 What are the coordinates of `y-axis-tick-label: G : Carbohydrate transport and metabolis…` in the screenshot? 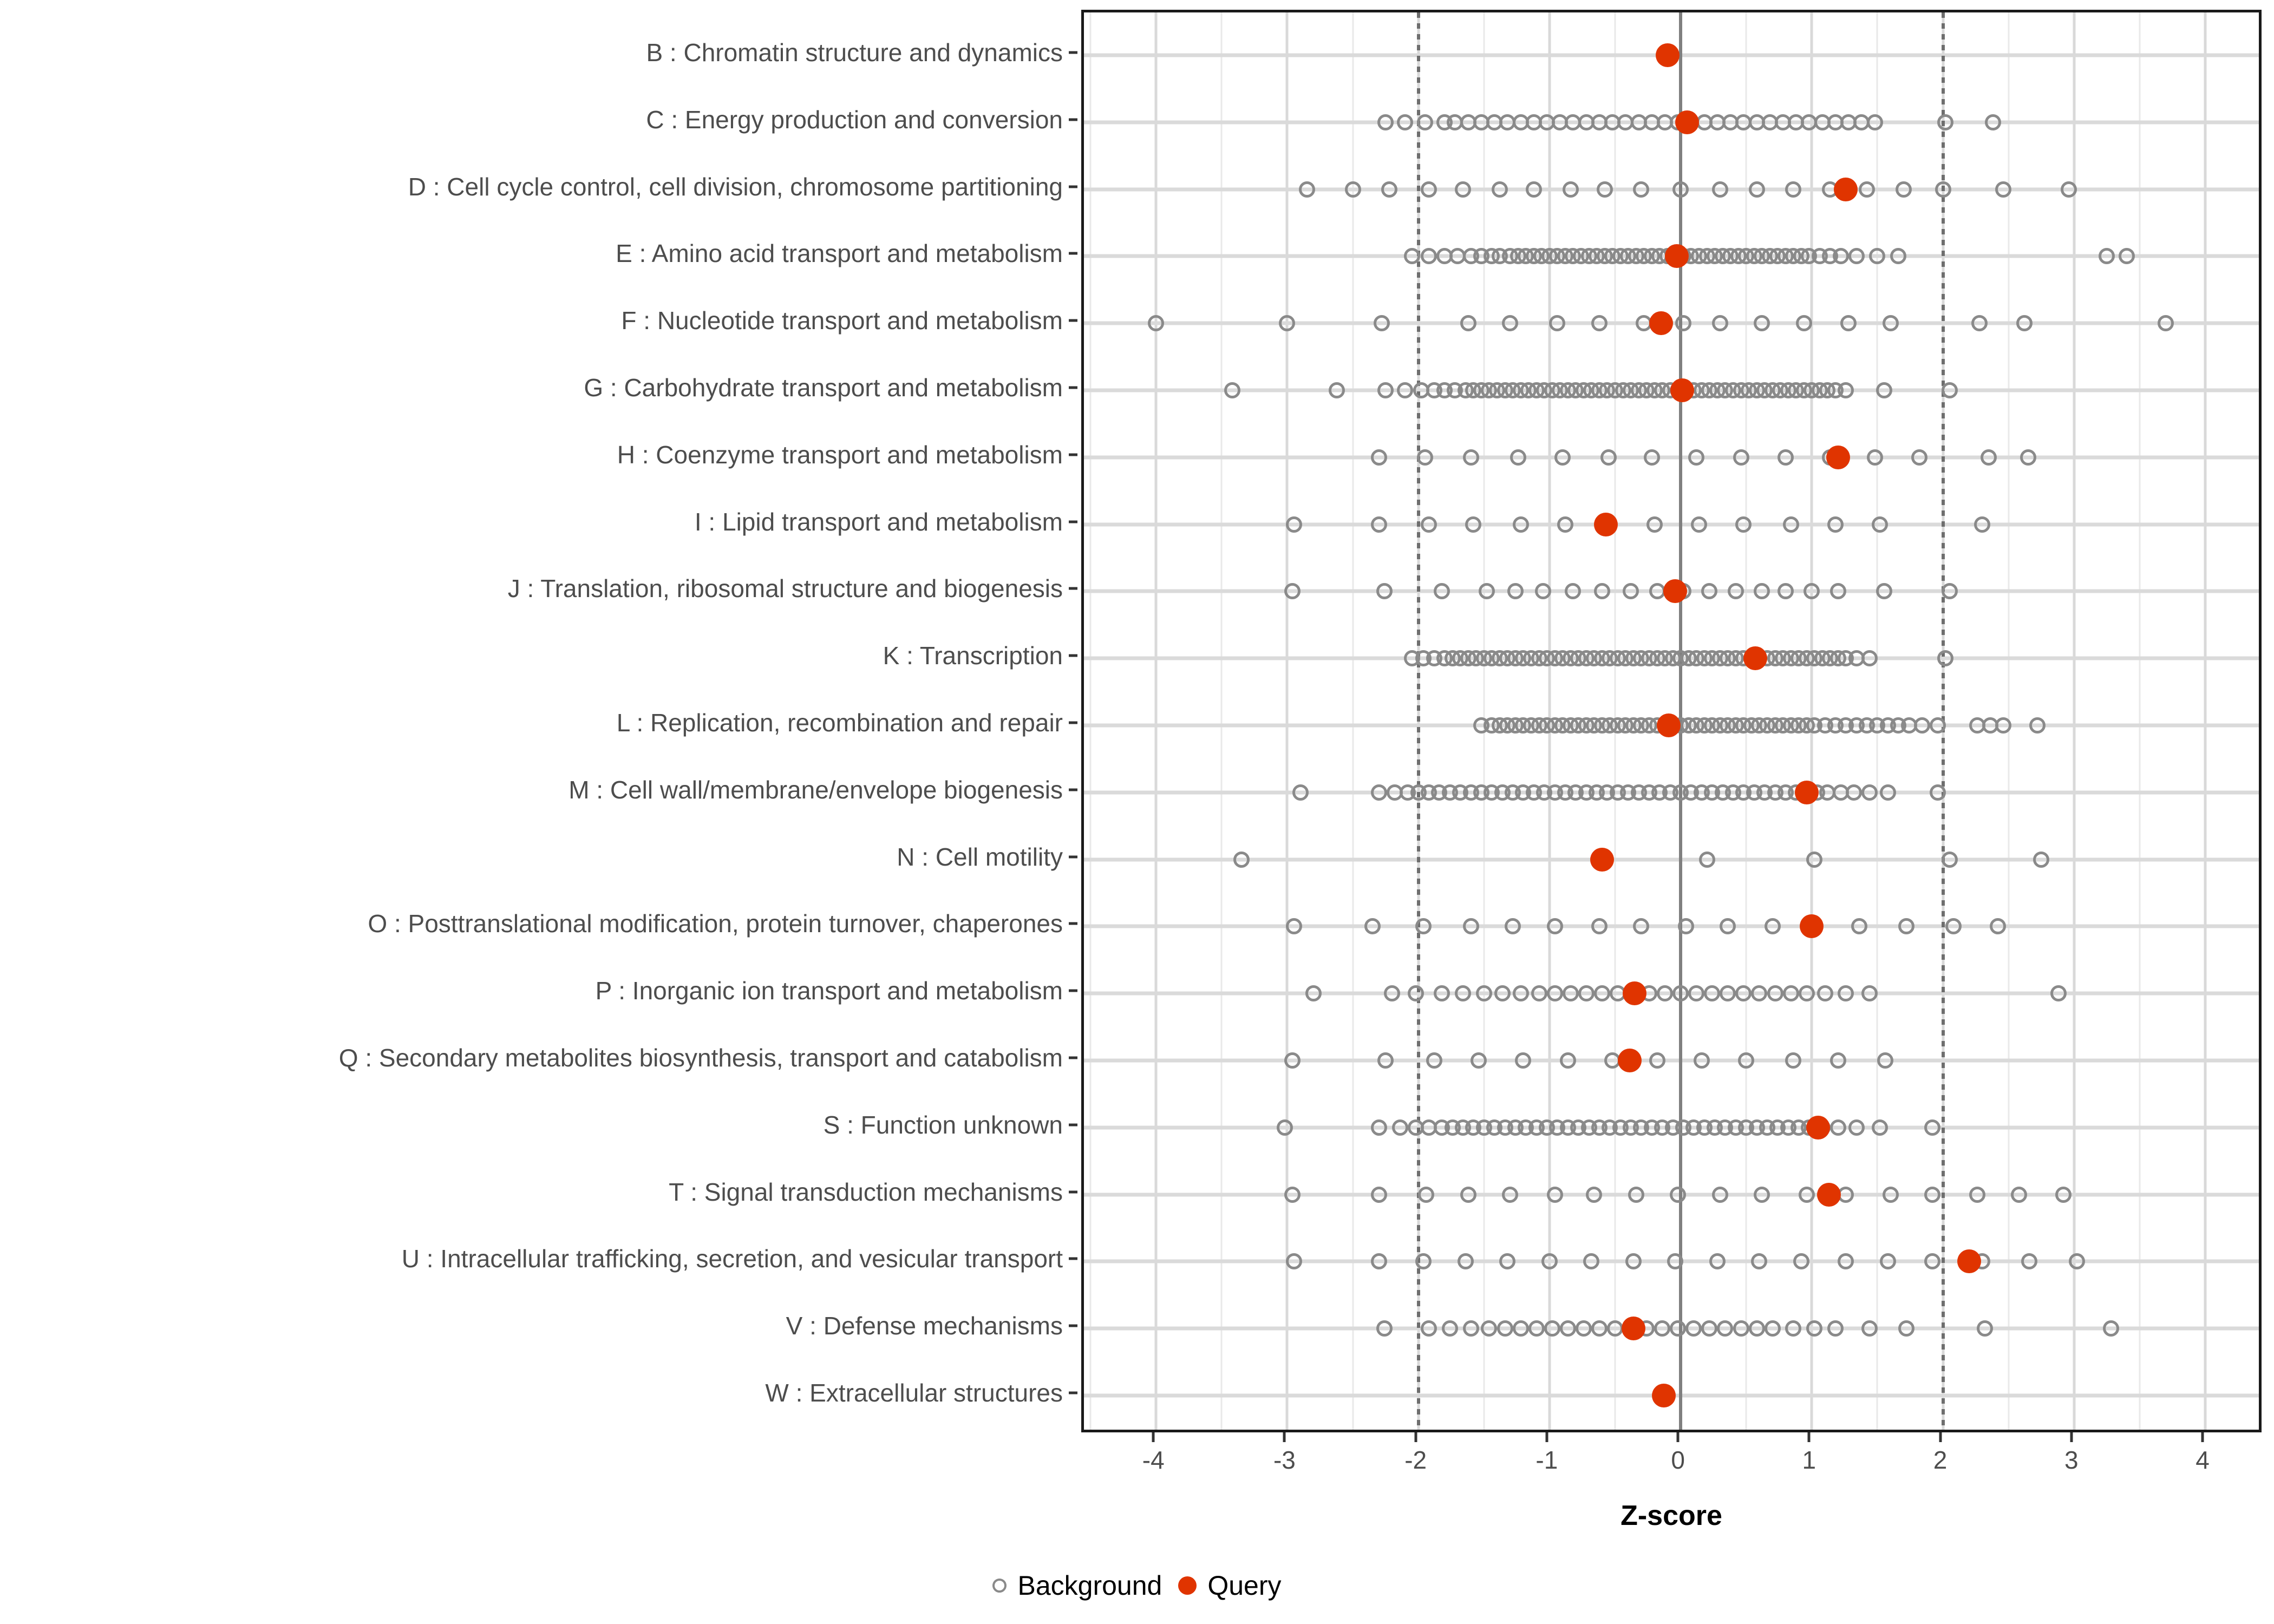 It's located at (824, 388).